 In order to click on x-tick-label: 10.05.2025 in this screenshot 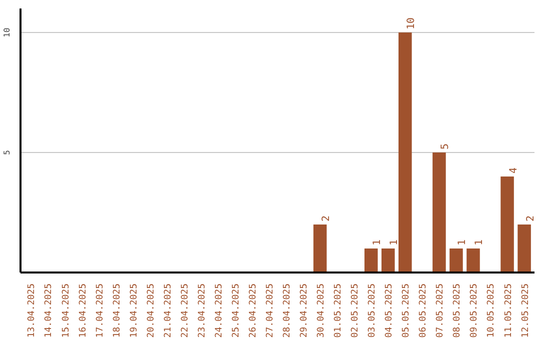, I will do `click(491, 310)`.